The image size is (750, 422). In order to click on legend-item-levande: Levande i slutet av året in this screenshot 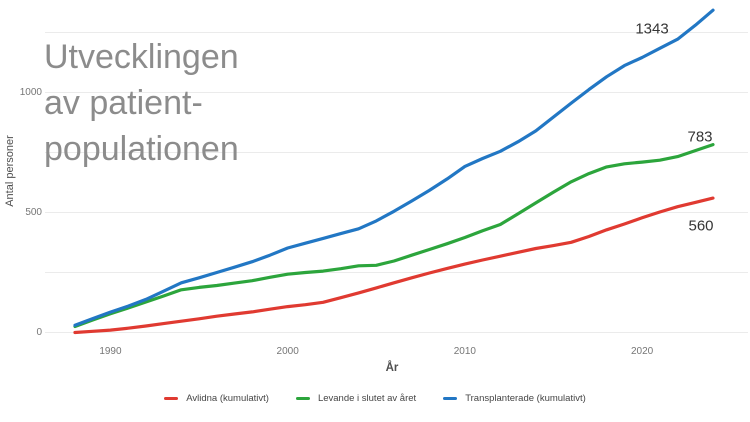, I will do `click(356, 398)`.